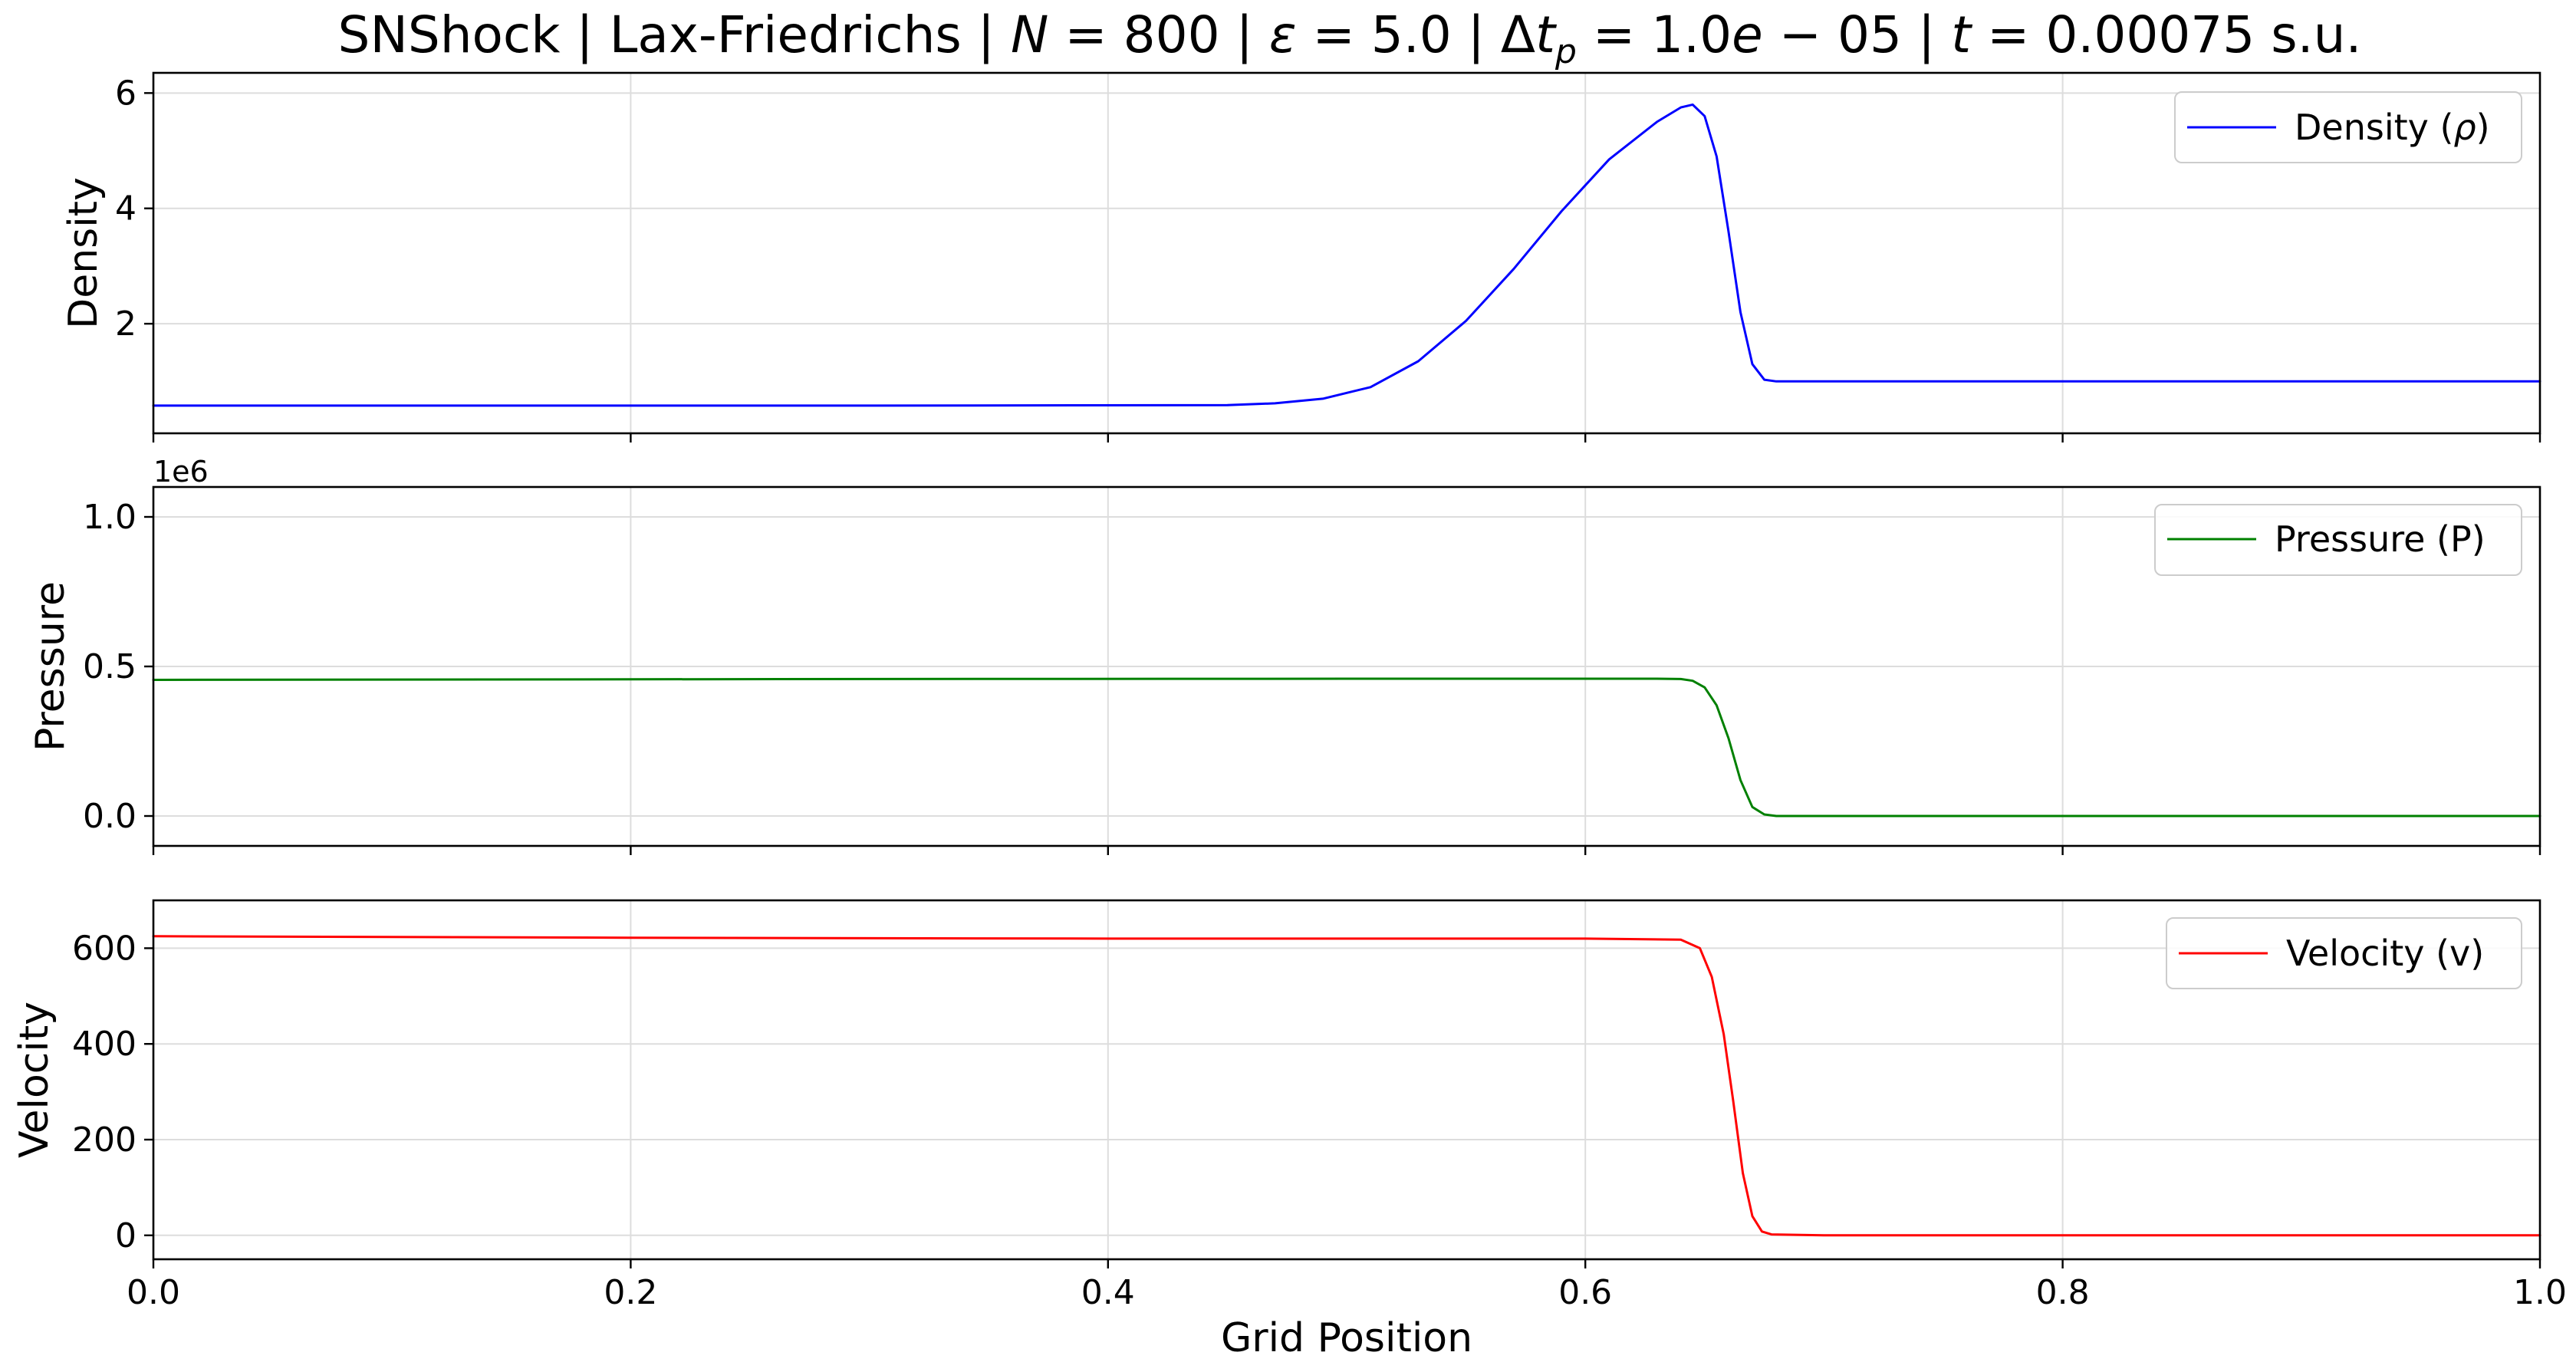 The height and width of the screenshot is (1372, 2576). Describe the element at coordinates (1585, 1292) in the screenshot. I see `xtick-label-3: 0.6` at that location.